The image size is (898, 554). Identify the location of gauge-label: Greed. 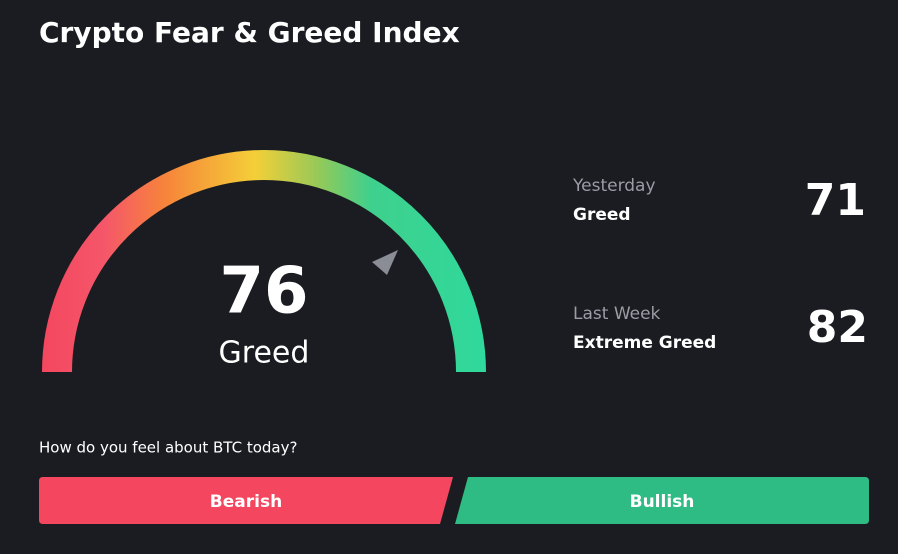
(264, 353).